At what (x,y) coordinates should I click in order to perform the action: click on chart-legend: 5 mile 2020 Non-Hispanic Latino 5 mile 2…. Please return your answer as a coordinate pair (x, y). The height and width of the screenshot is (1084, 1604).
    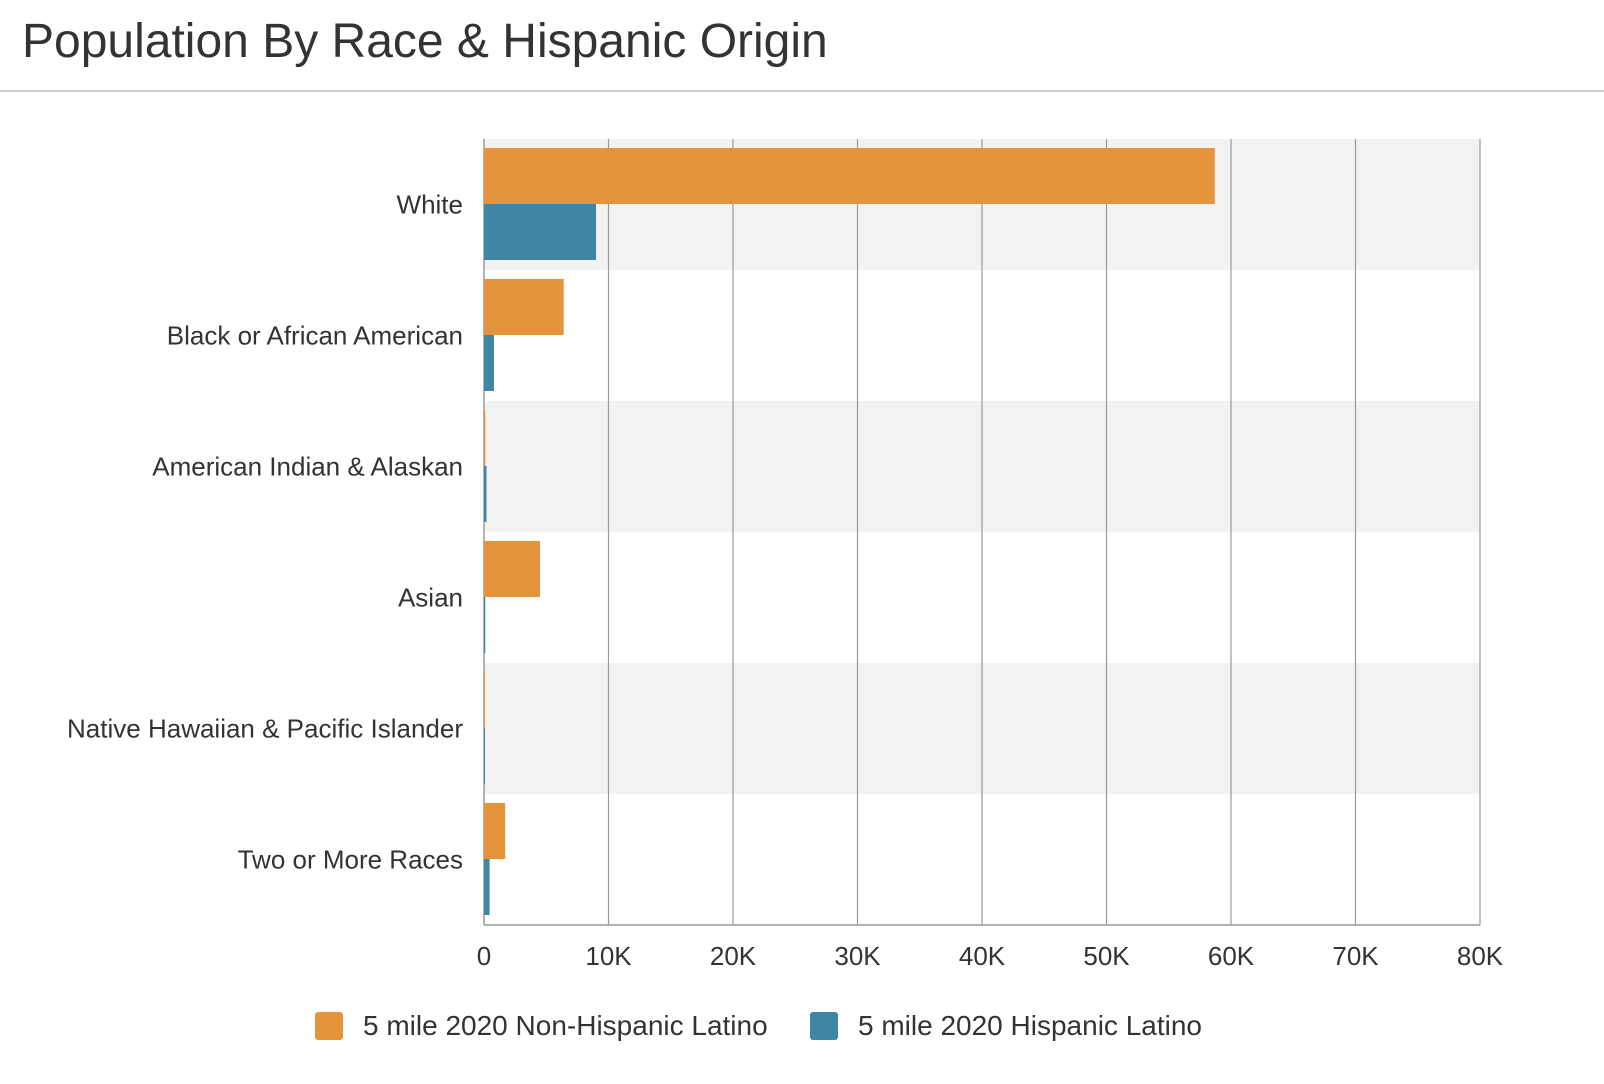
    Looking at the image, I should click on (802, 1030).